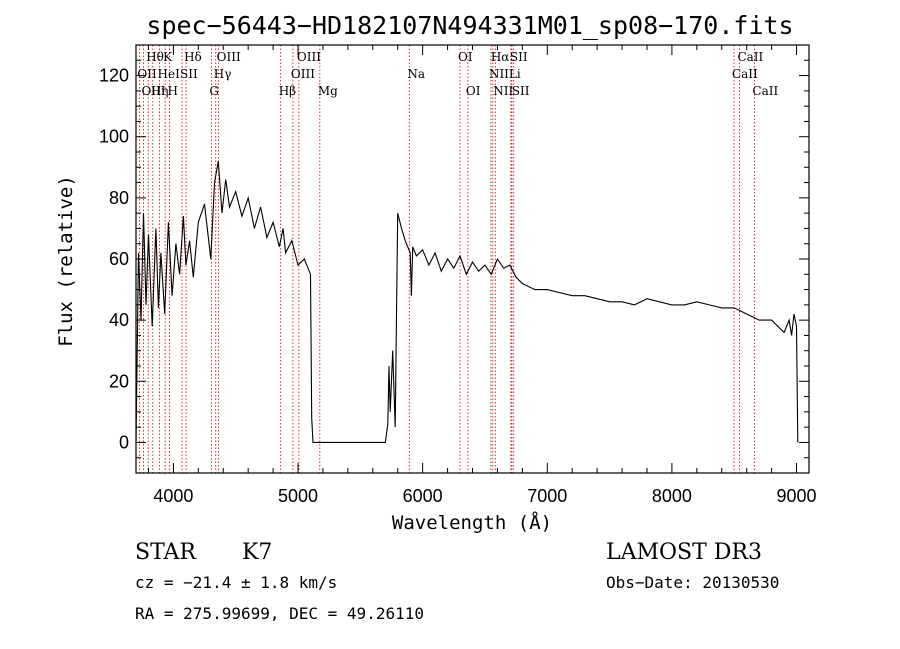 This screenshot has height=649, width=900. Describe the element at coordinates (472, 522) in the screenshot. I see `x-axis-label: Wavelength (Å)` at that location.